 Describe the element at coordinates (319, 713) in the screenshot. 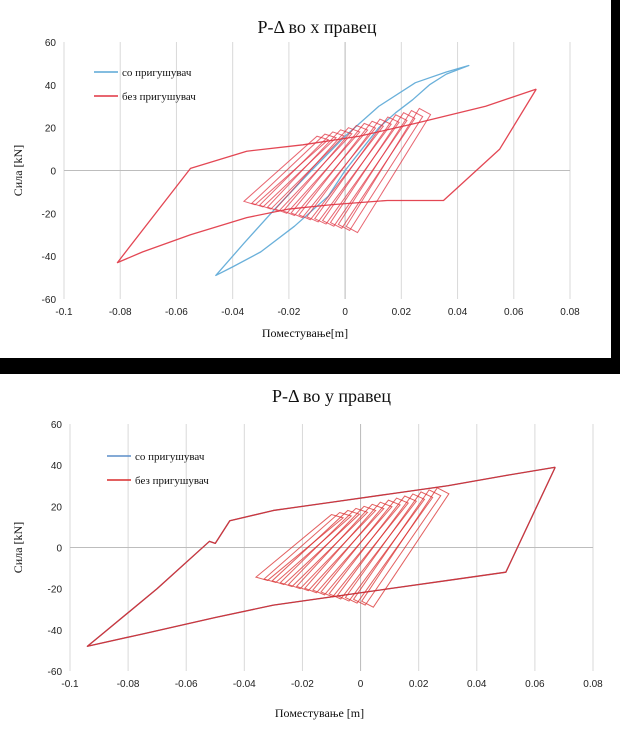

I see `x-axis-label: Поместување [m]` at that location.